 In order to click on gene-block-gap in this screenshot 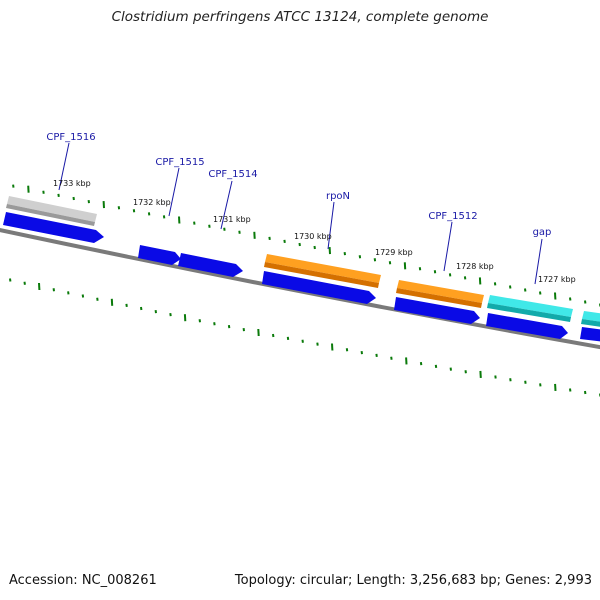, I will do `click(530, 308)`.